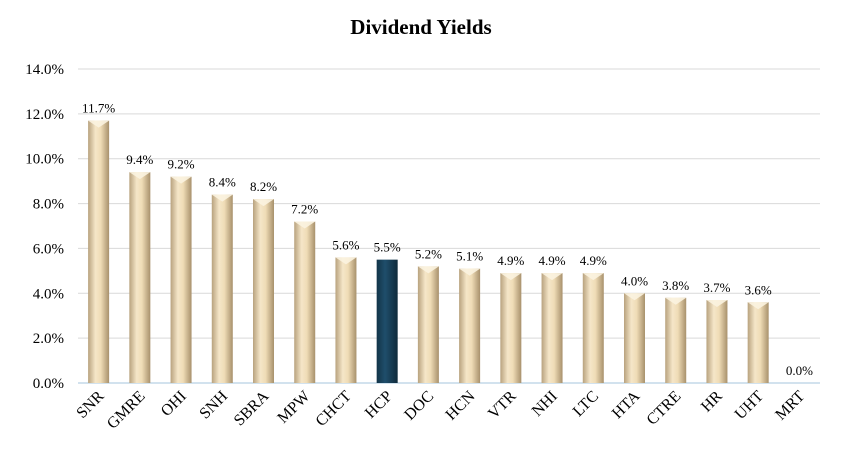 This screenshot has width=842, height=461. Describe the element at coordinates (717, 341) in the screenshot. I see `bar-hr` at that location.